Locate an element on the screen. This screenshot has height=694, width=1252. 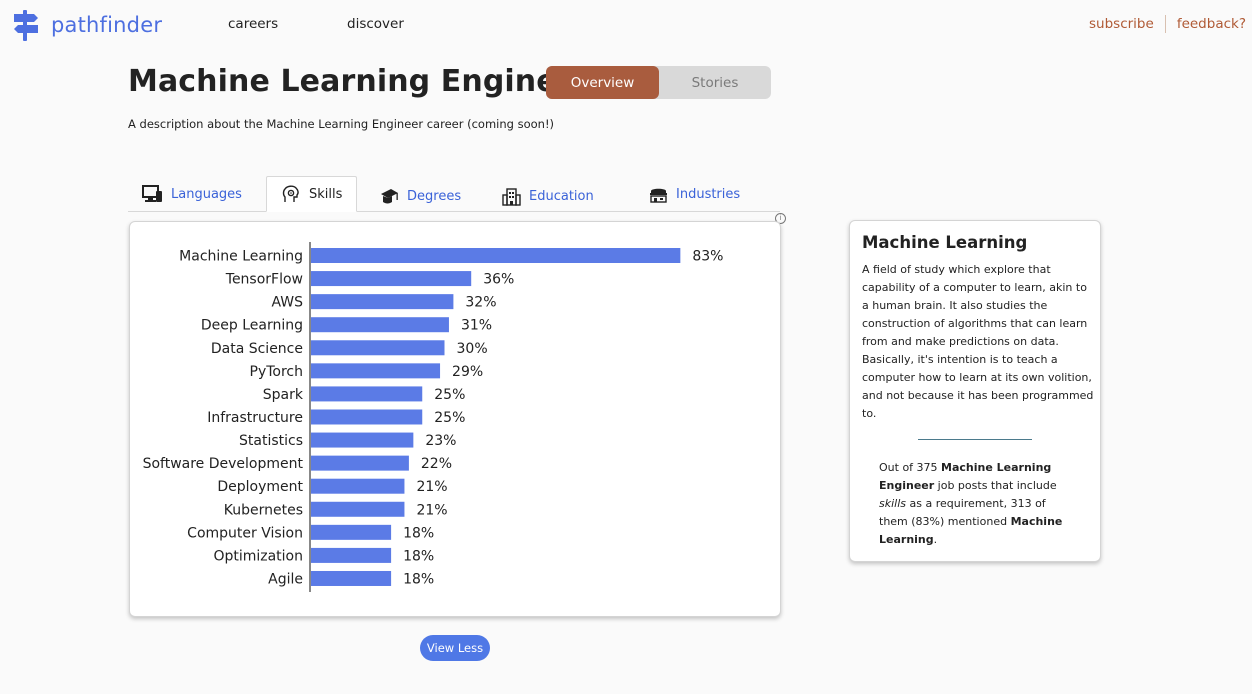
computer-icon is located at coordinates (152, 193).